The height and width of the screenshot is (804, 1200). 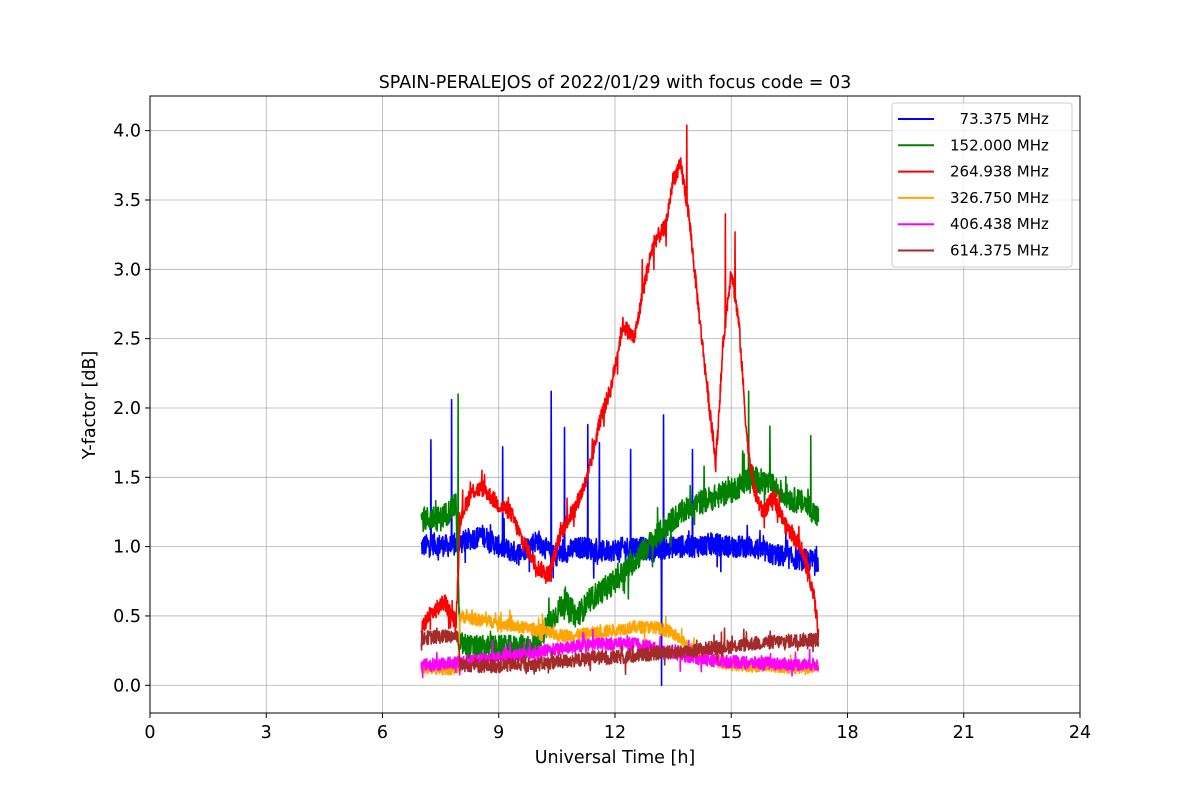 What do you see at coordinates (731, 733) in the screenshot?
I see `x-tick-label: 15` at bounding box center [731, 733].